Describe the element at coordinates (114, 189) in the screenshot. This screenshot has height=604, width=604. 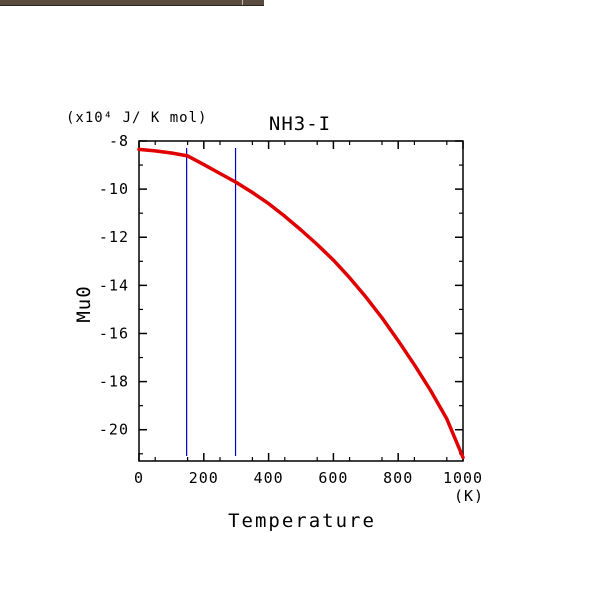
I see `y-tick-label: -10` at that location.